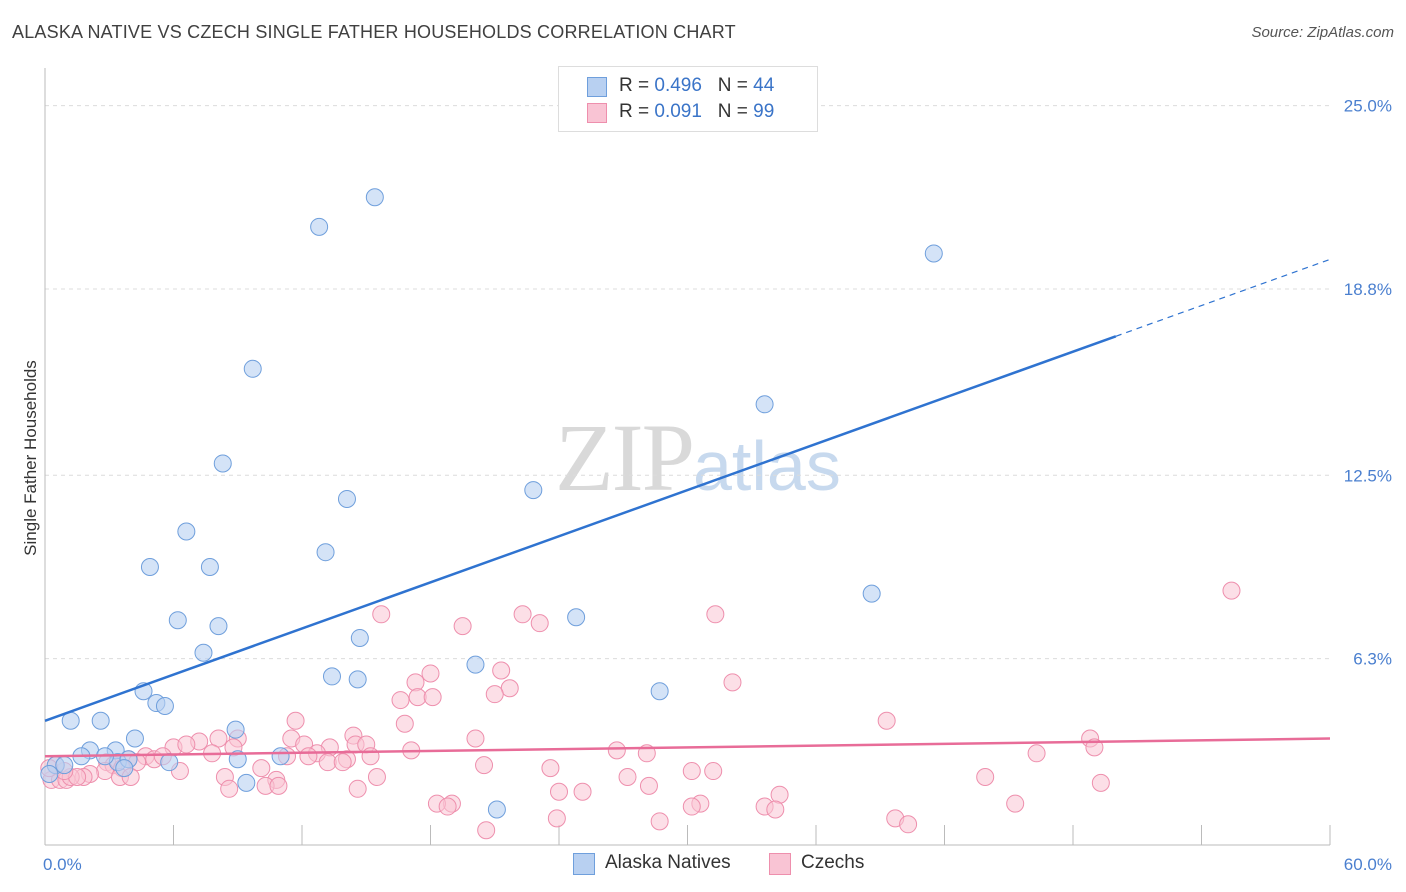  Describe the element at coordinates (597, 113) in the screenshot. I see `legend-swatch-pink` at that location.